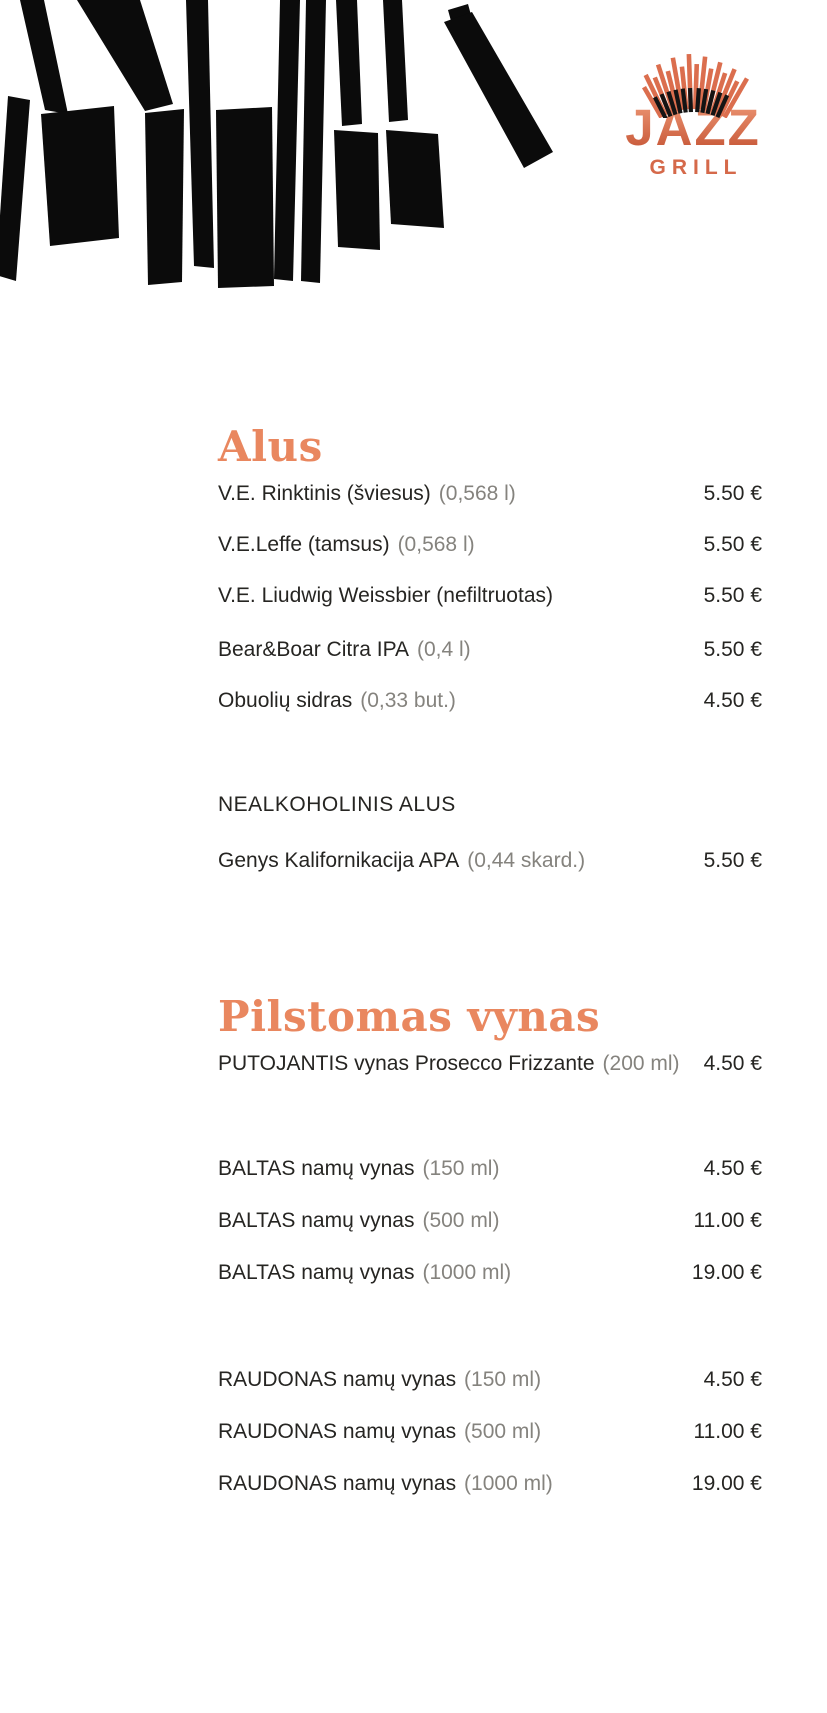  What do you see at coordinates (641, 1063) in the screenshot?
I see `item-volume: (200 ml)` at bounding box center [641, 1063].